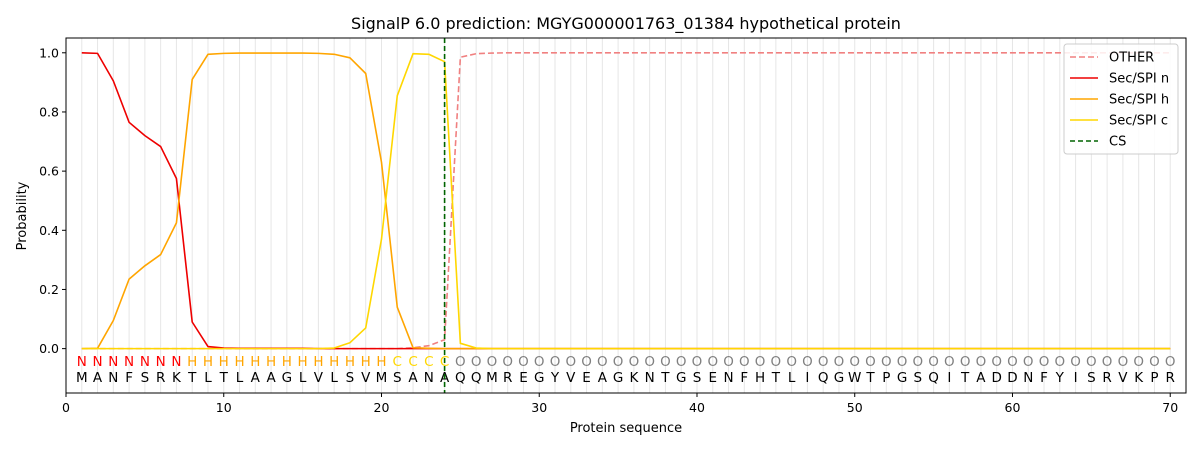 The height and width of the screenshot is (450, 1200). Describe the element at coordinates (1131, 58) in the screenshot. I see `legend-label: OTHER` at that location.